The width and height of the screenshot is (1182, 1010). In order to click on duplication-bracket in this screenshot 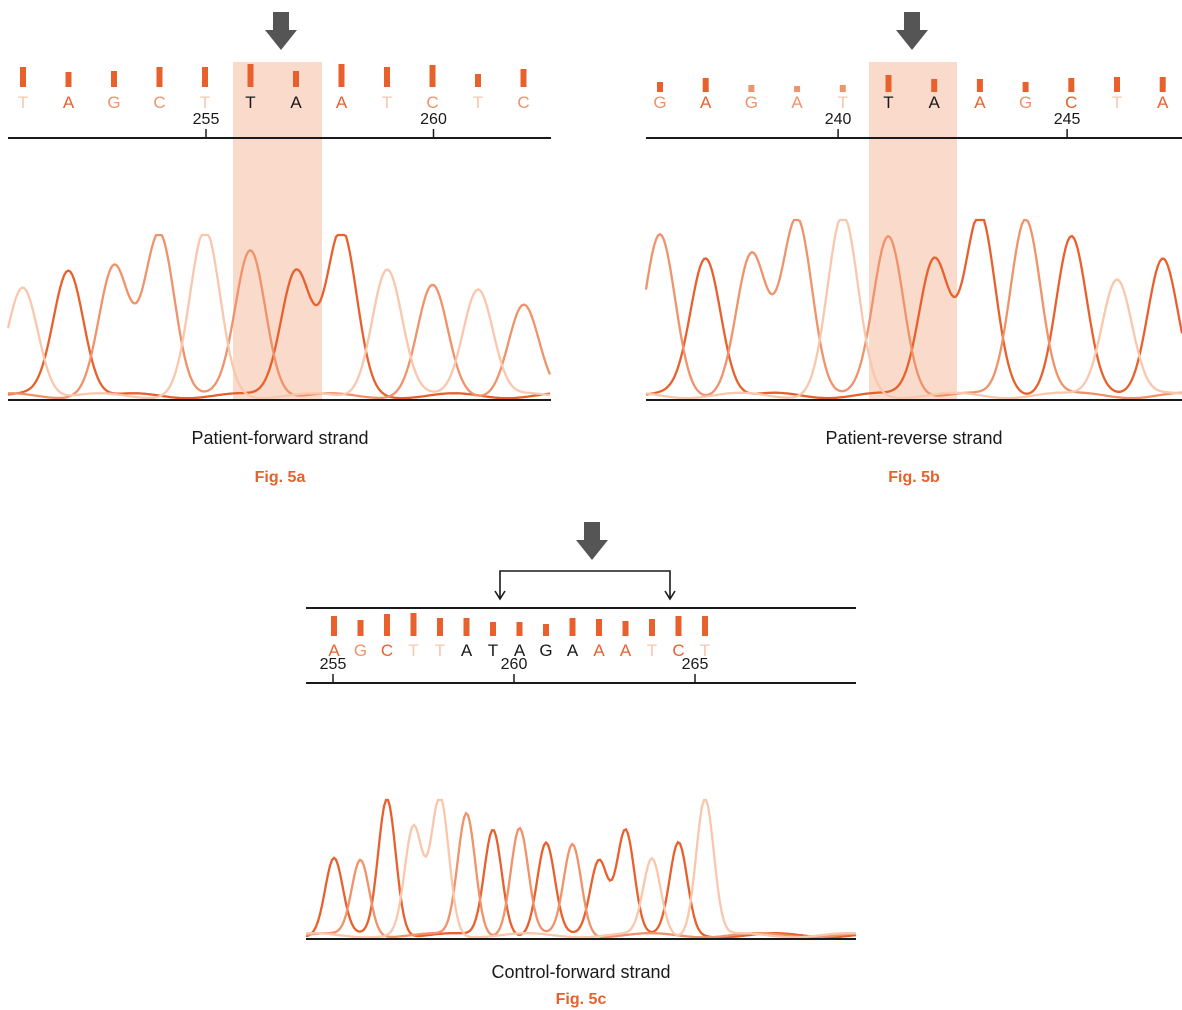, I will do `click(585, 585)`.